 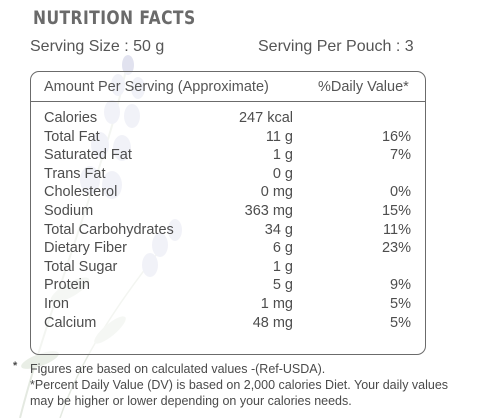 I want to click on nutrient-name: Calcium, so click(x=70, y=322).